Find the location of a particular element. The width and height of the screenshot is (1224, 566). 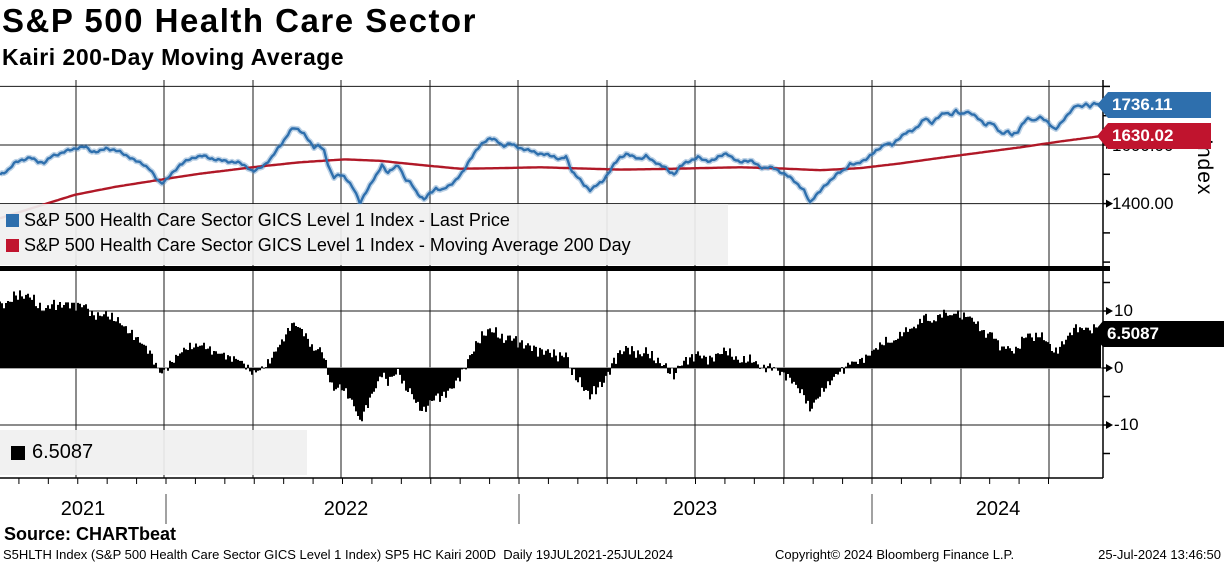

last-price-swatch-icon is located at coordinates (12, 220).